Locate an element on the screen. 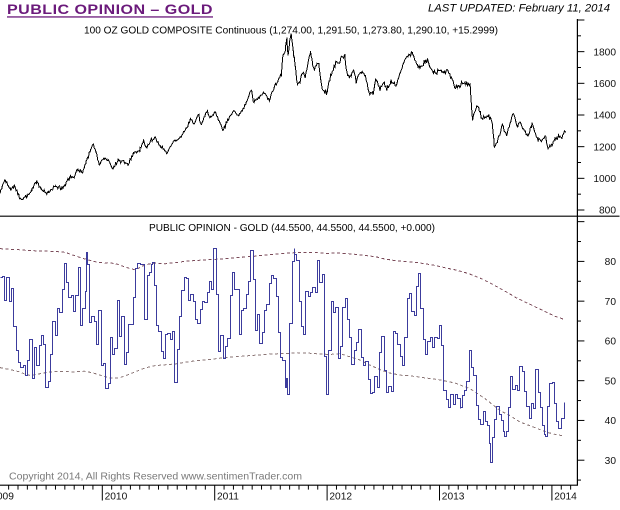 This screenshot has width=620, height=510. svg-text: 70 is located at coordinates (611, 302).